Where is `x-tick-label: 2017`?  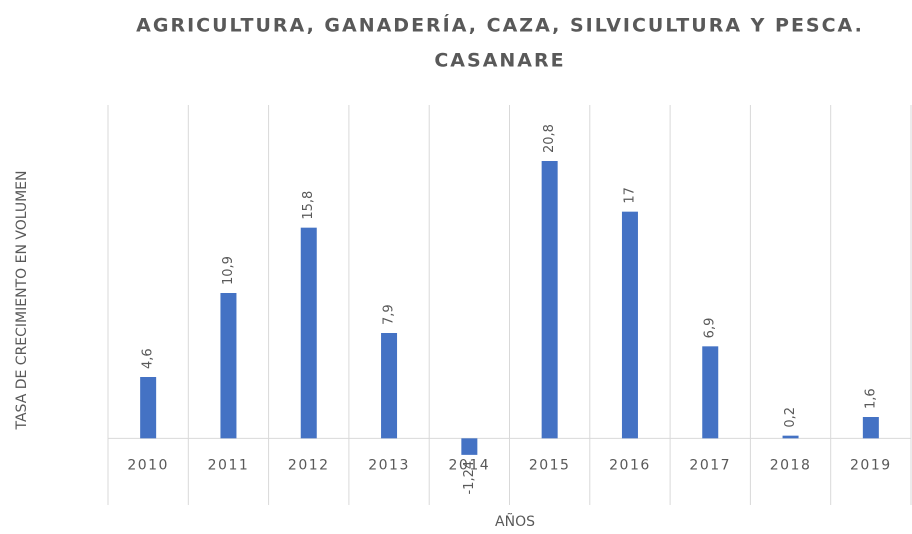 x-tick-label: 2017 is located at coordinates (710, 465).